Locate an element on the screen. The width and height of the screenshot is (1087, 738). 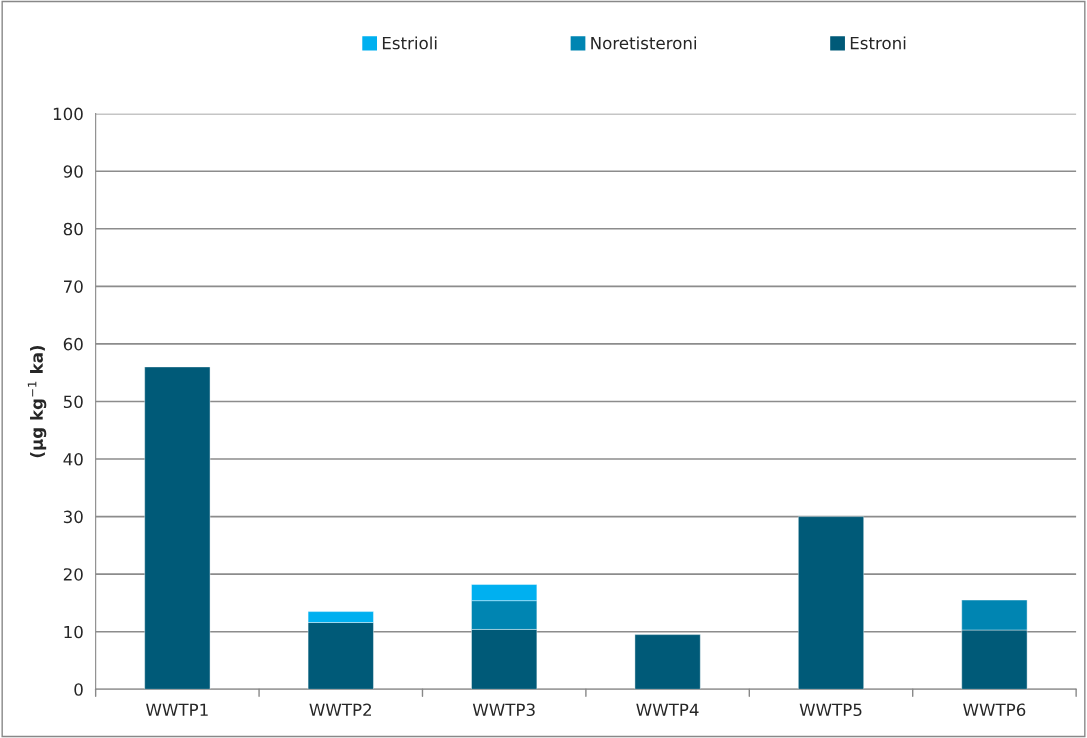
y-tick-label: 0 is located at coordinates (78, 689).